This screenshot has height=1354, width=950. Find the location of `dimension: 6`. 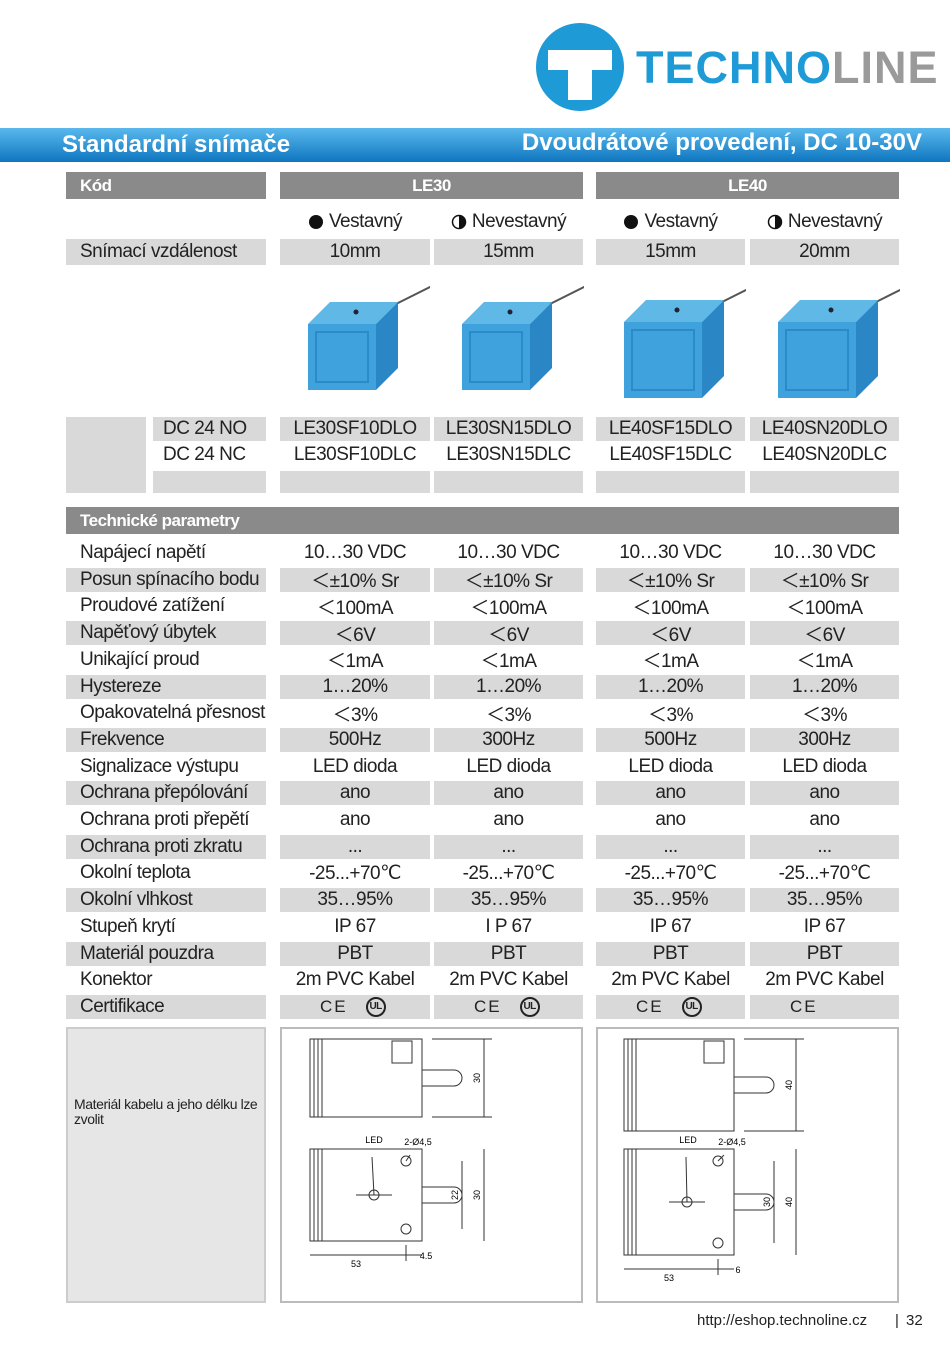

dimension: 6 is located at coordinates (737, 1270).